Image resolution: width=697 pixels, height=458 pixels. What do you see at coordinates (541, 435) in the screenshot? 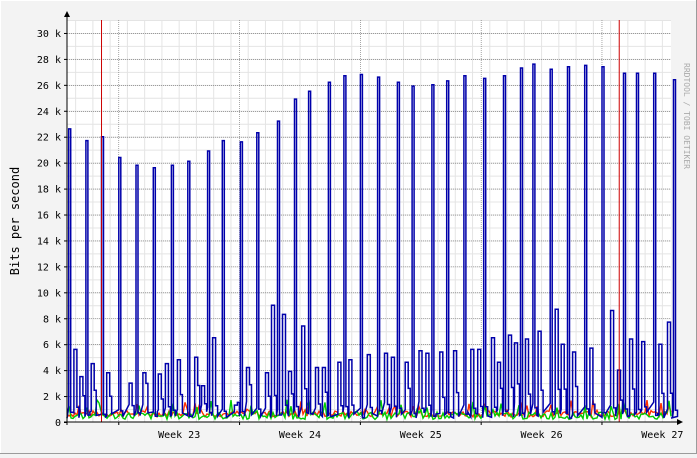
I see `x-tick-label: Week 26` at bounding box center [541, 435].